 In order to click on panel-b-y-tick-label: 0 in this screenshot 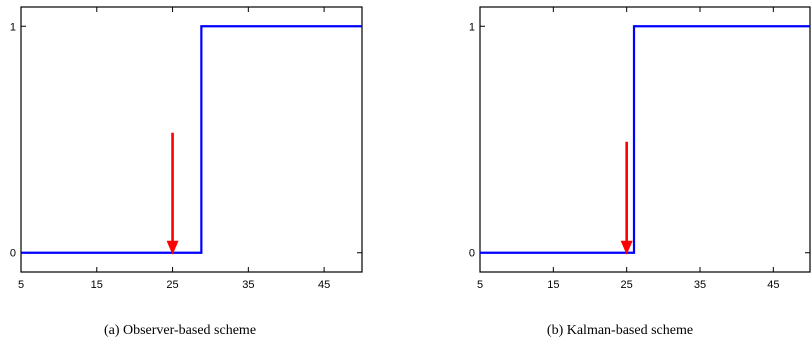, I will do `click(472, 254)`.